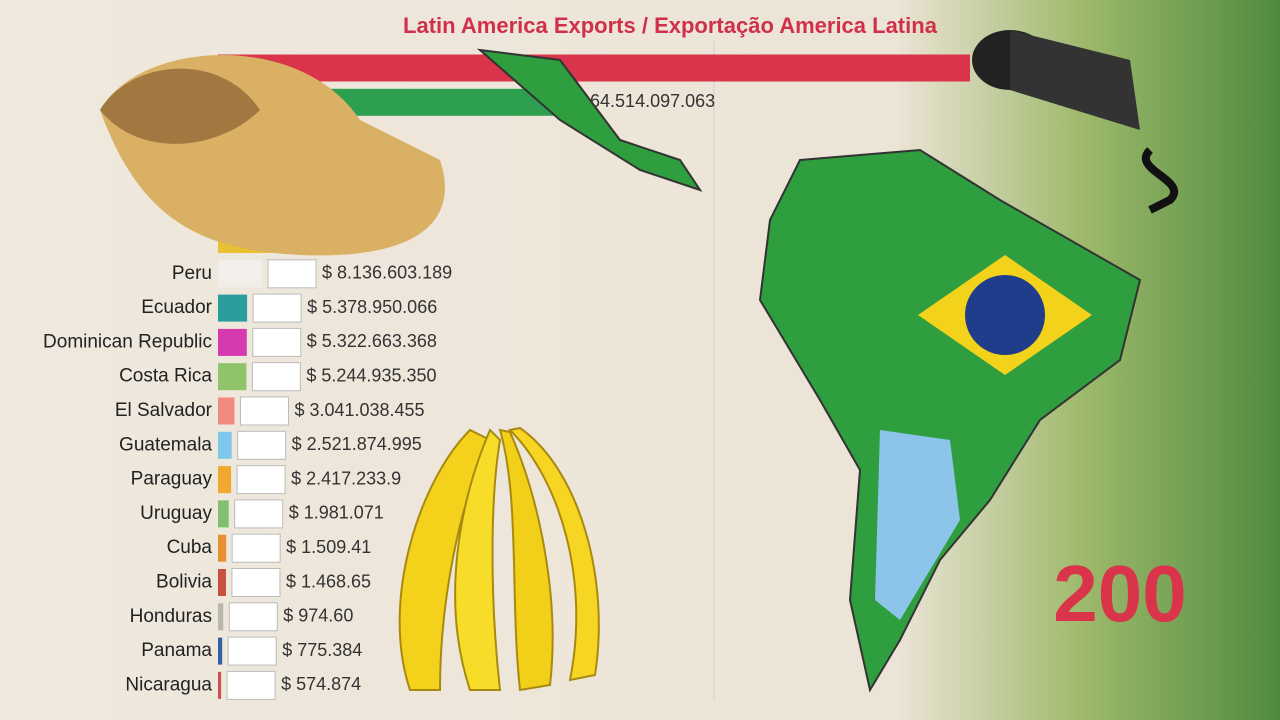 This screenshot has width=1280, height=720. I want to click on category-label: Peru, so click(192, 273).